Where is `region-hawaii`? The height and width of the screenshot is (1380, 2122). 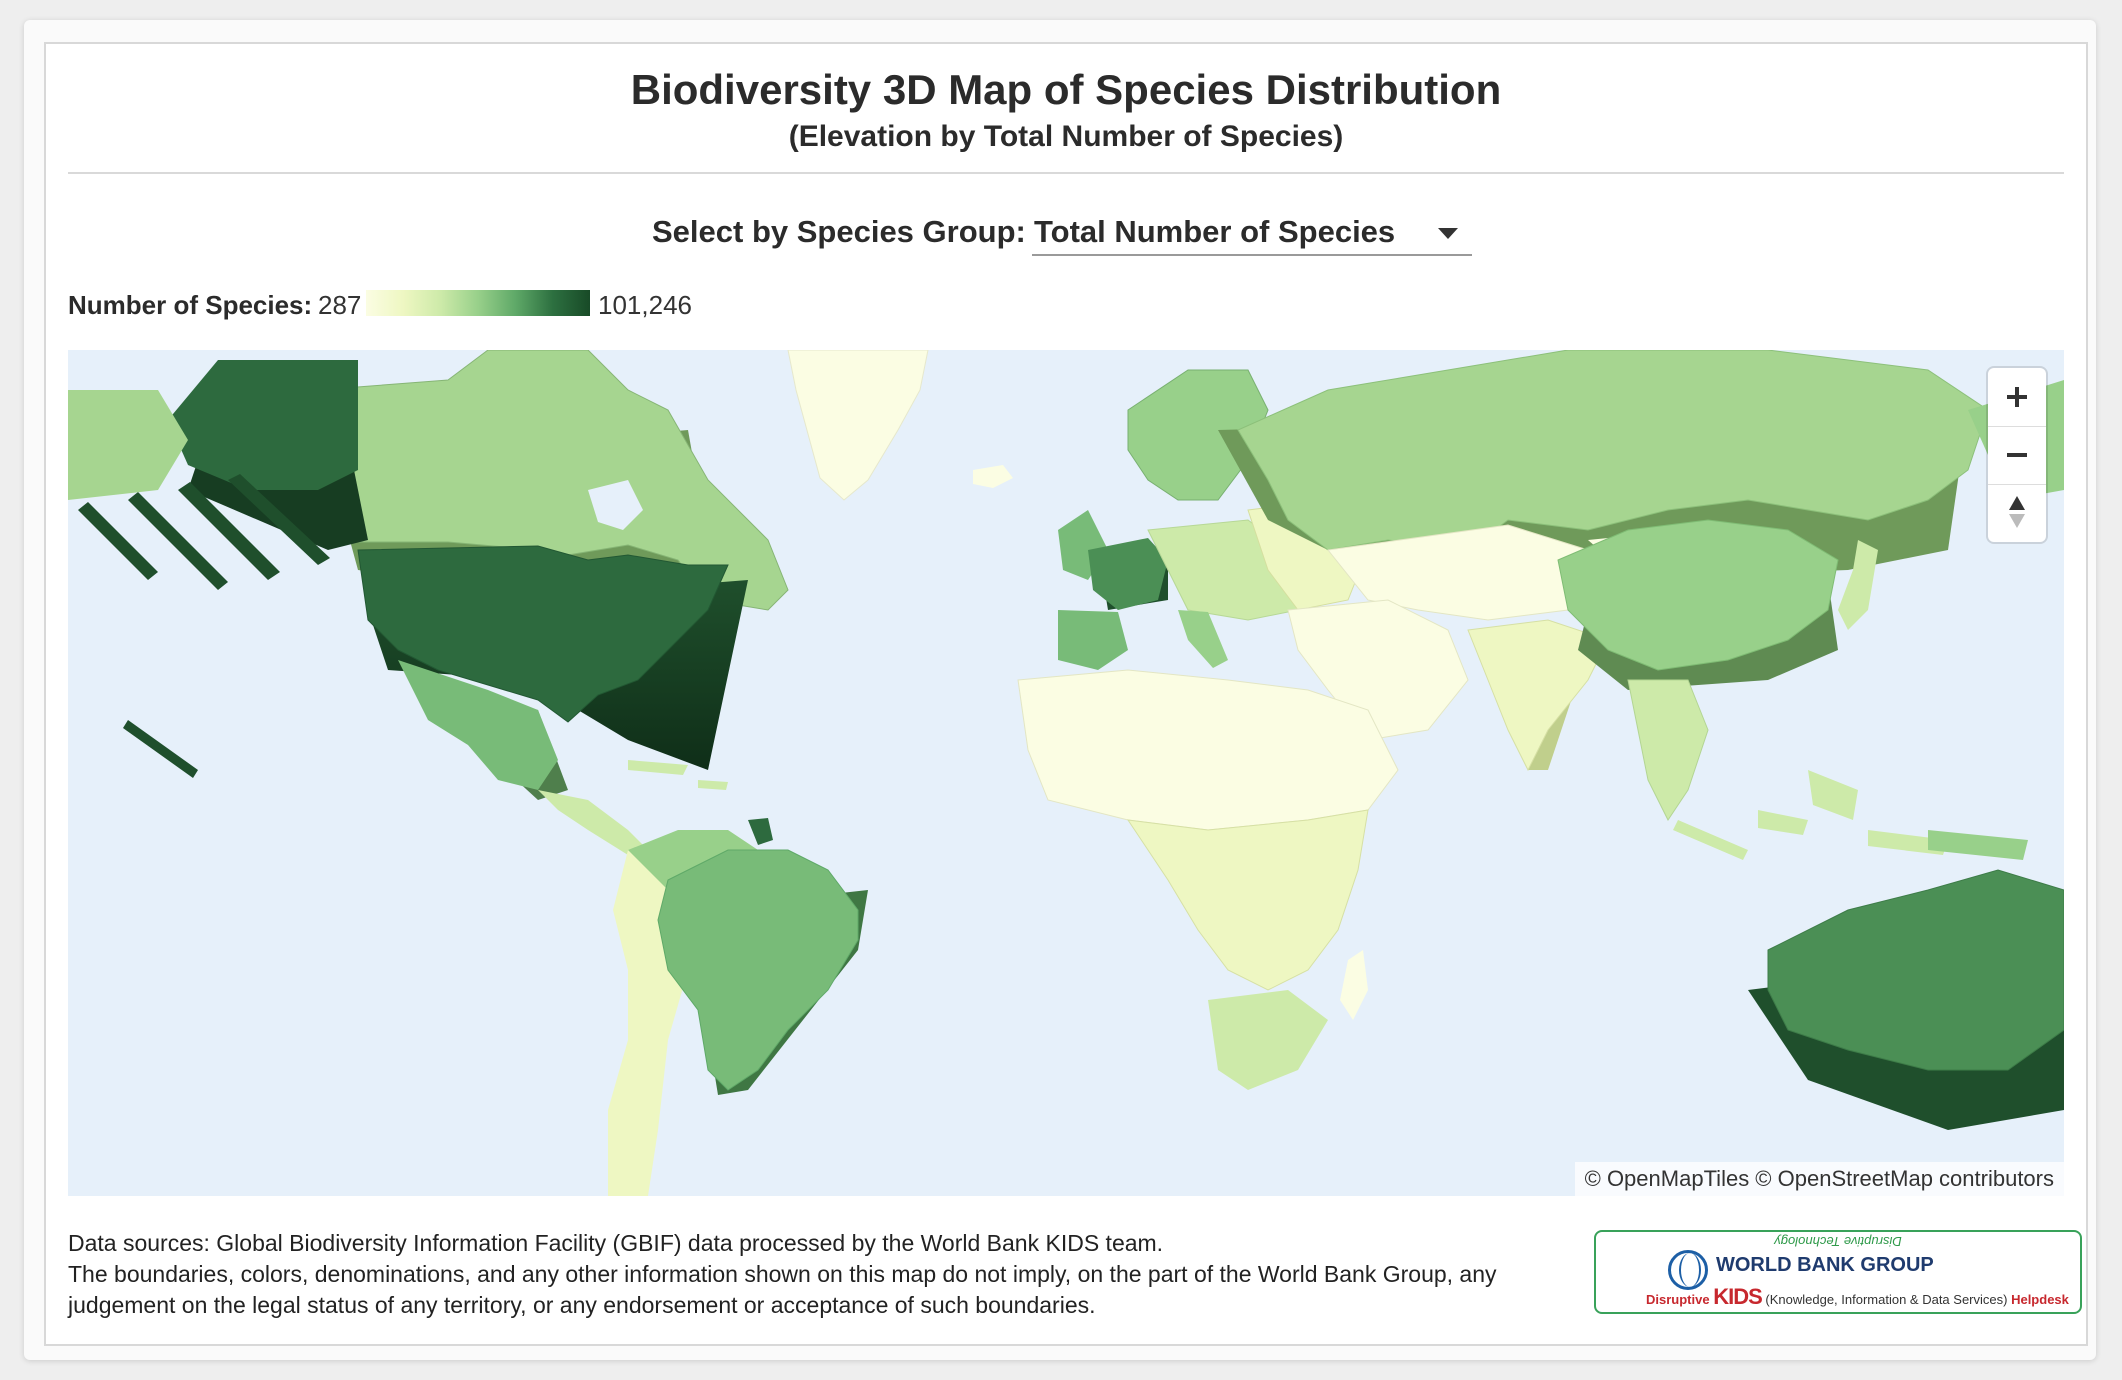
region-hawaii is located at coordinates (160, 749).